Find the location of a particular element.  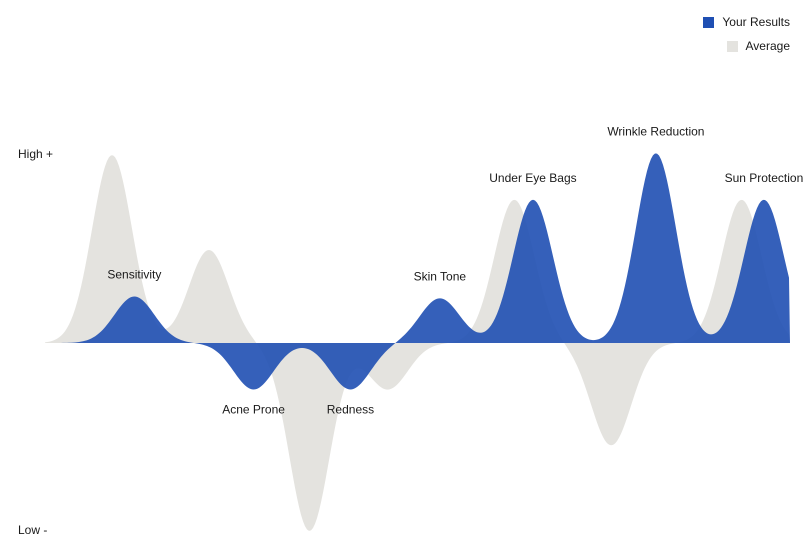

legend-swatch-average is located at coordinates (732, 46).